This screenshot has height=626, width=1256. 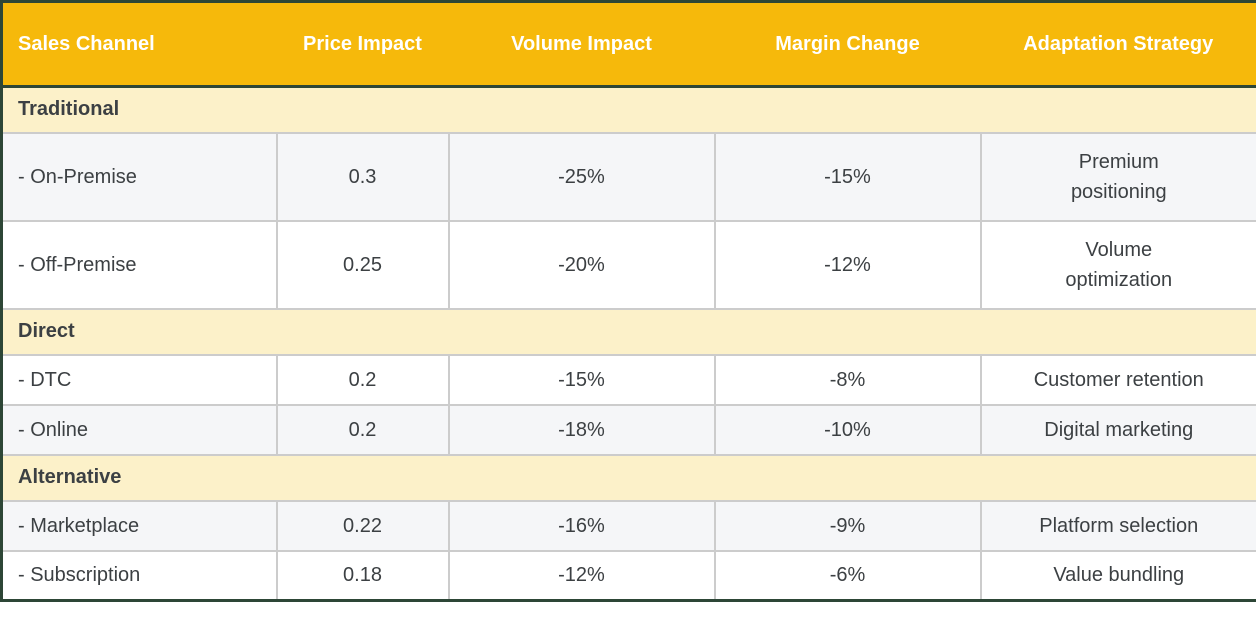 What do you see at coordinates (139, 176) in the screenshot?
I see `cell-channel: - On-Premise` at bounding box center [139, 176].